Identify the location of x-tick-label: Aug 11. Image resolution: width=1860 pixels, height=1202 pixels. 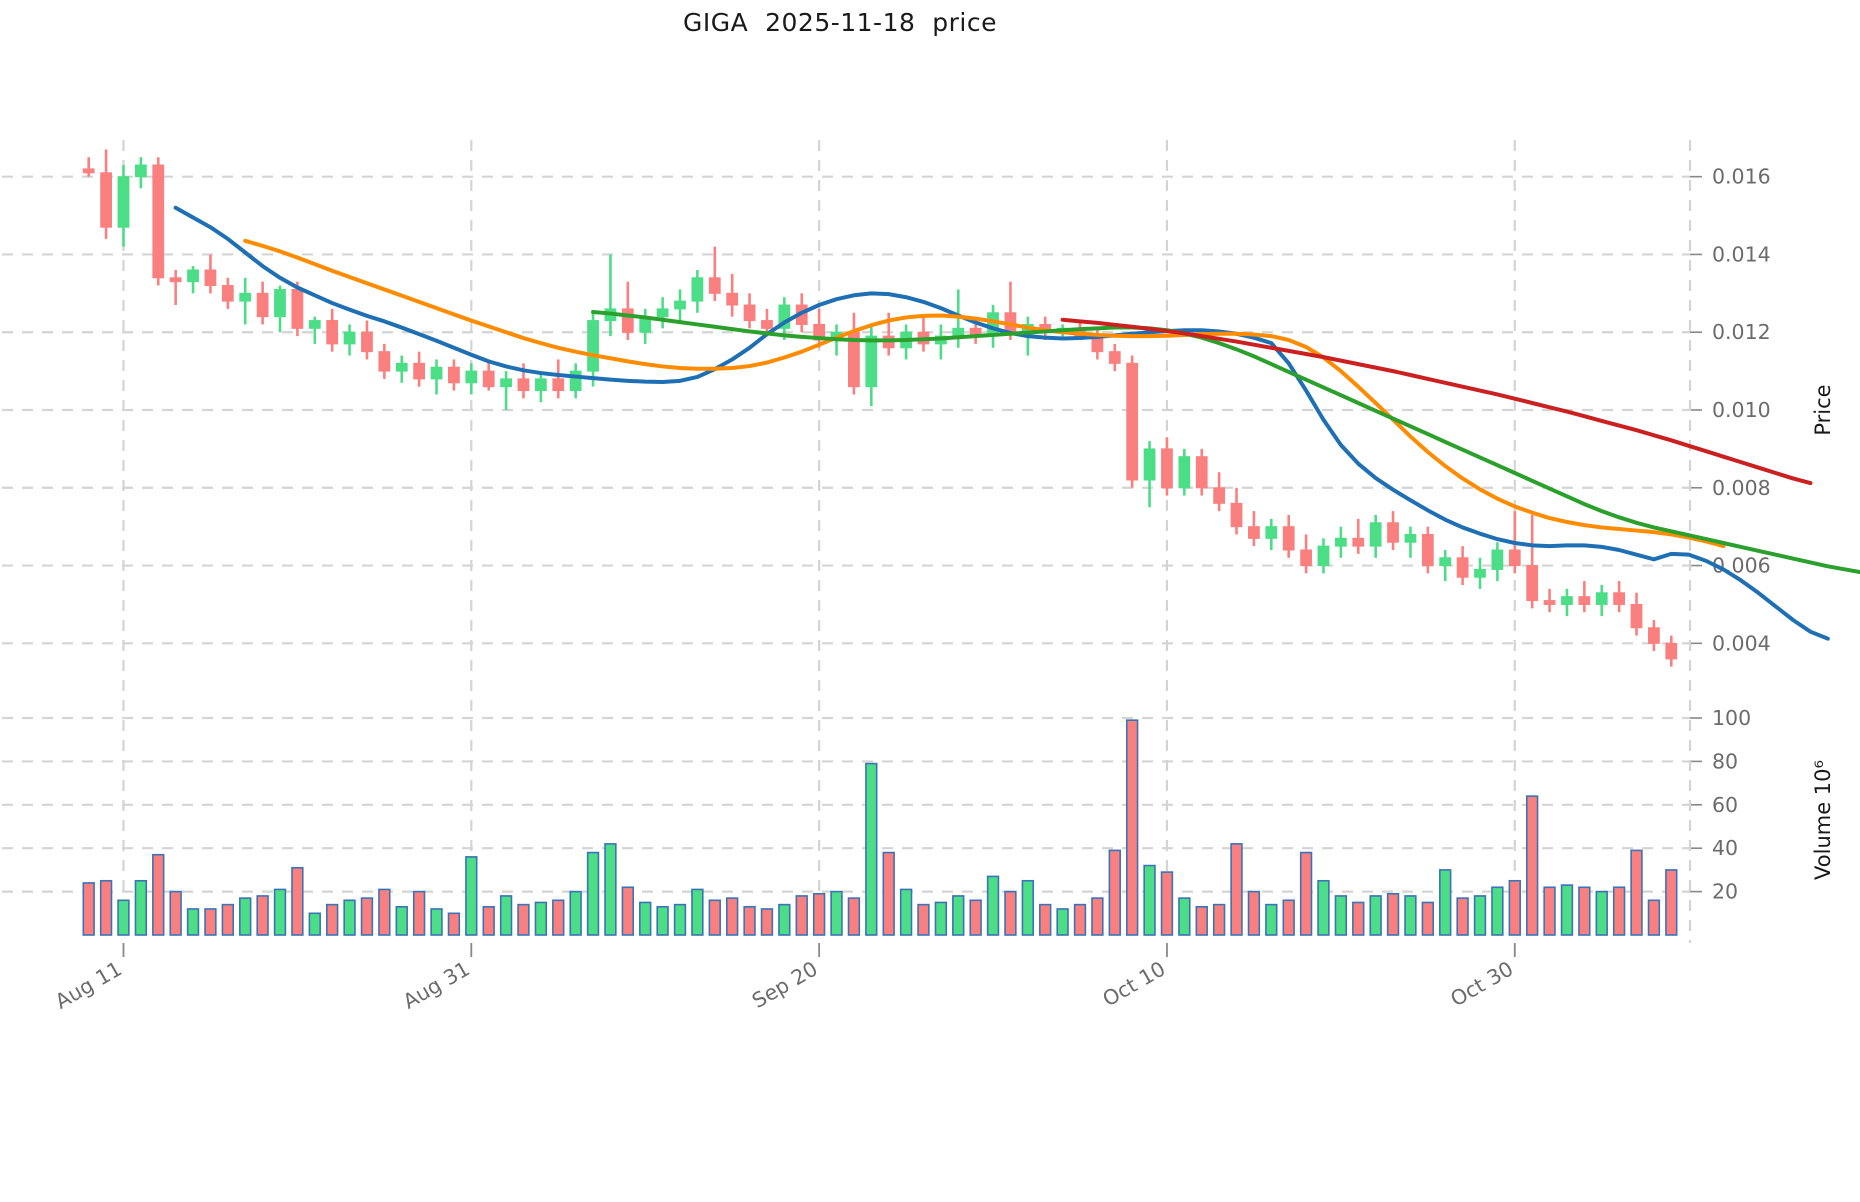
(88, 985).